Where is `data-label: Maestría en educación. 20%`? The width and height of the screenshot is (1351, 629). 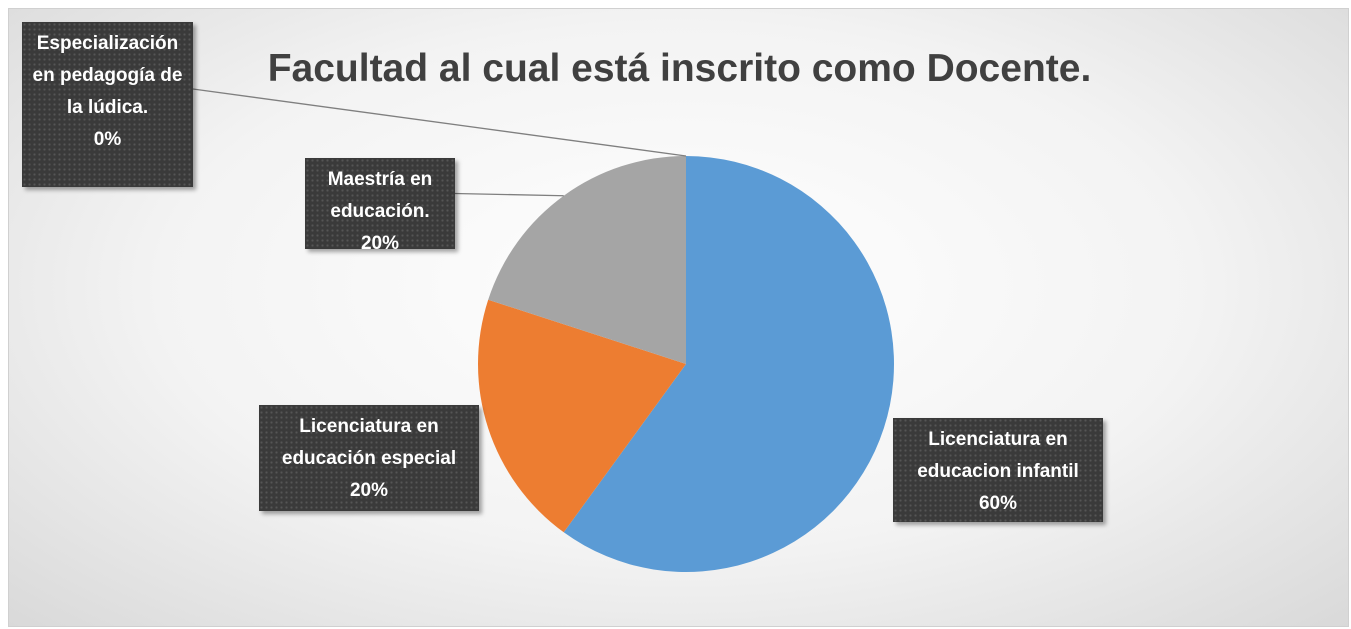
data-label: Maestría en educación. 20% is located at coordinates (380, 206).